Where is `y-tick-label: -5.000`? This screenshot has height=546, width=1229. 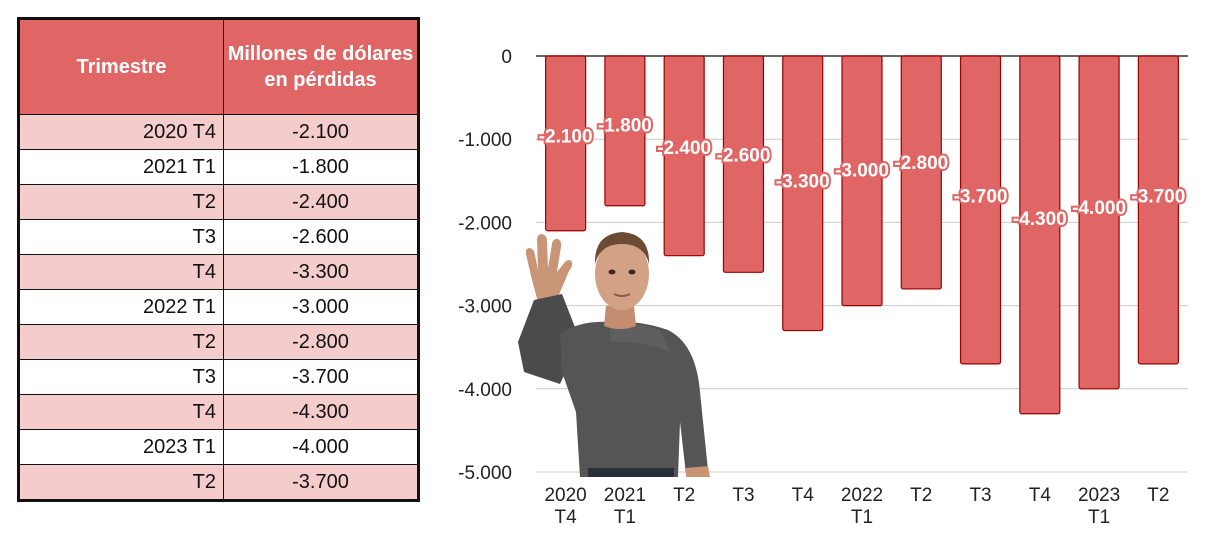 y-tick-label: -5.000 is located at coordinates (485, 473).